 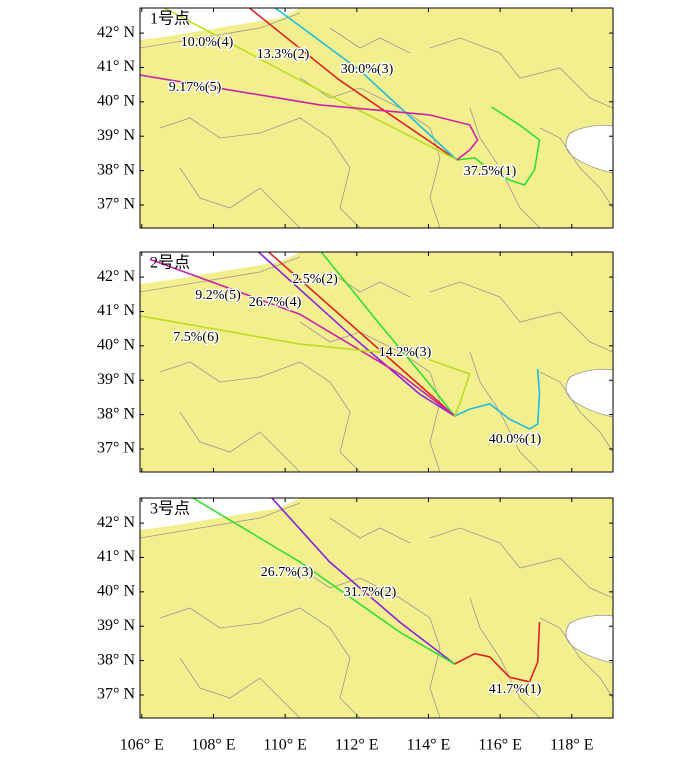 I want to click on lon-tick-label: 108° E, so click(x=213, y=745).